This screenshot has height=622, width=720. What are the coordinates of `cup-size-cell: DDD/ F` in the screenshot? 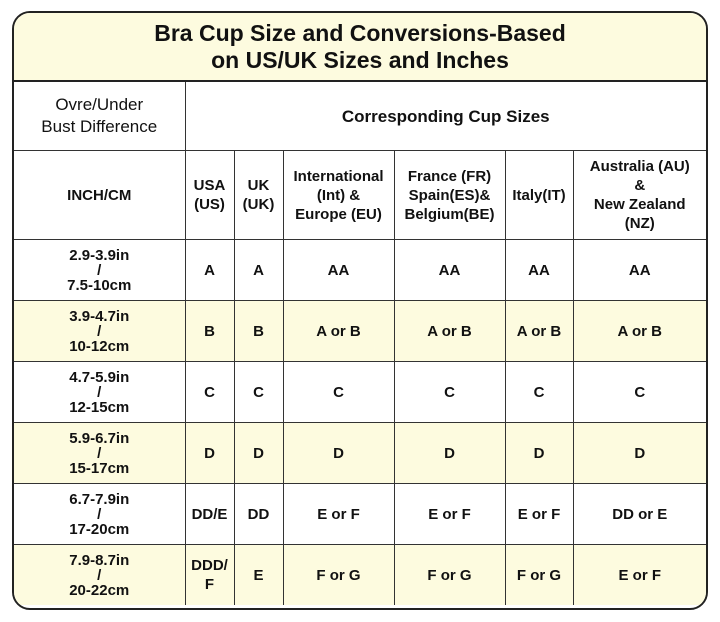 It's located at (209, 574).